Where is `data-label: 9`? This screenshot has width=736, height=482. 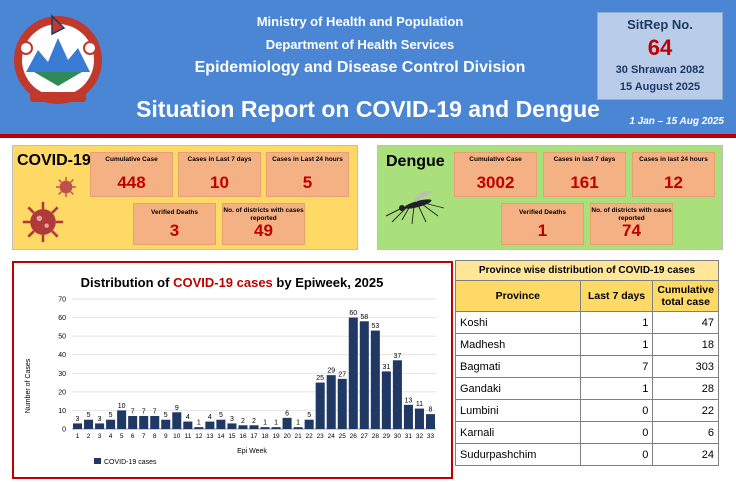 data-label: 9 is located at coordinates (177, 408).